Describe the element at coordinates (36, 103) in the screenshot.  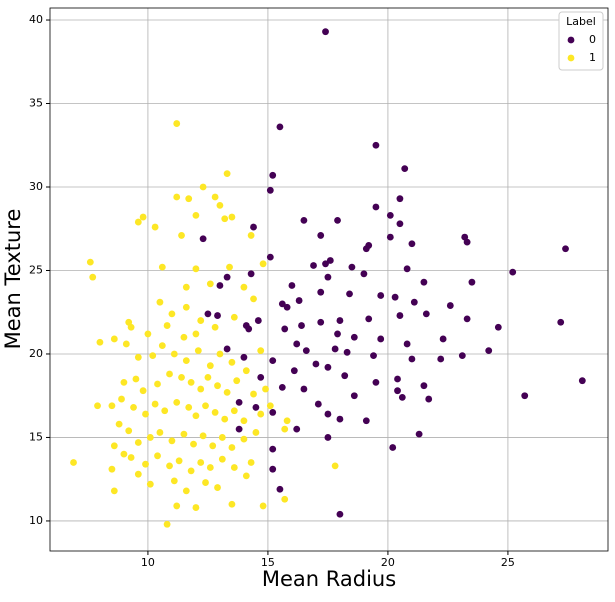
I see `y-tick-label: 35` at that location.